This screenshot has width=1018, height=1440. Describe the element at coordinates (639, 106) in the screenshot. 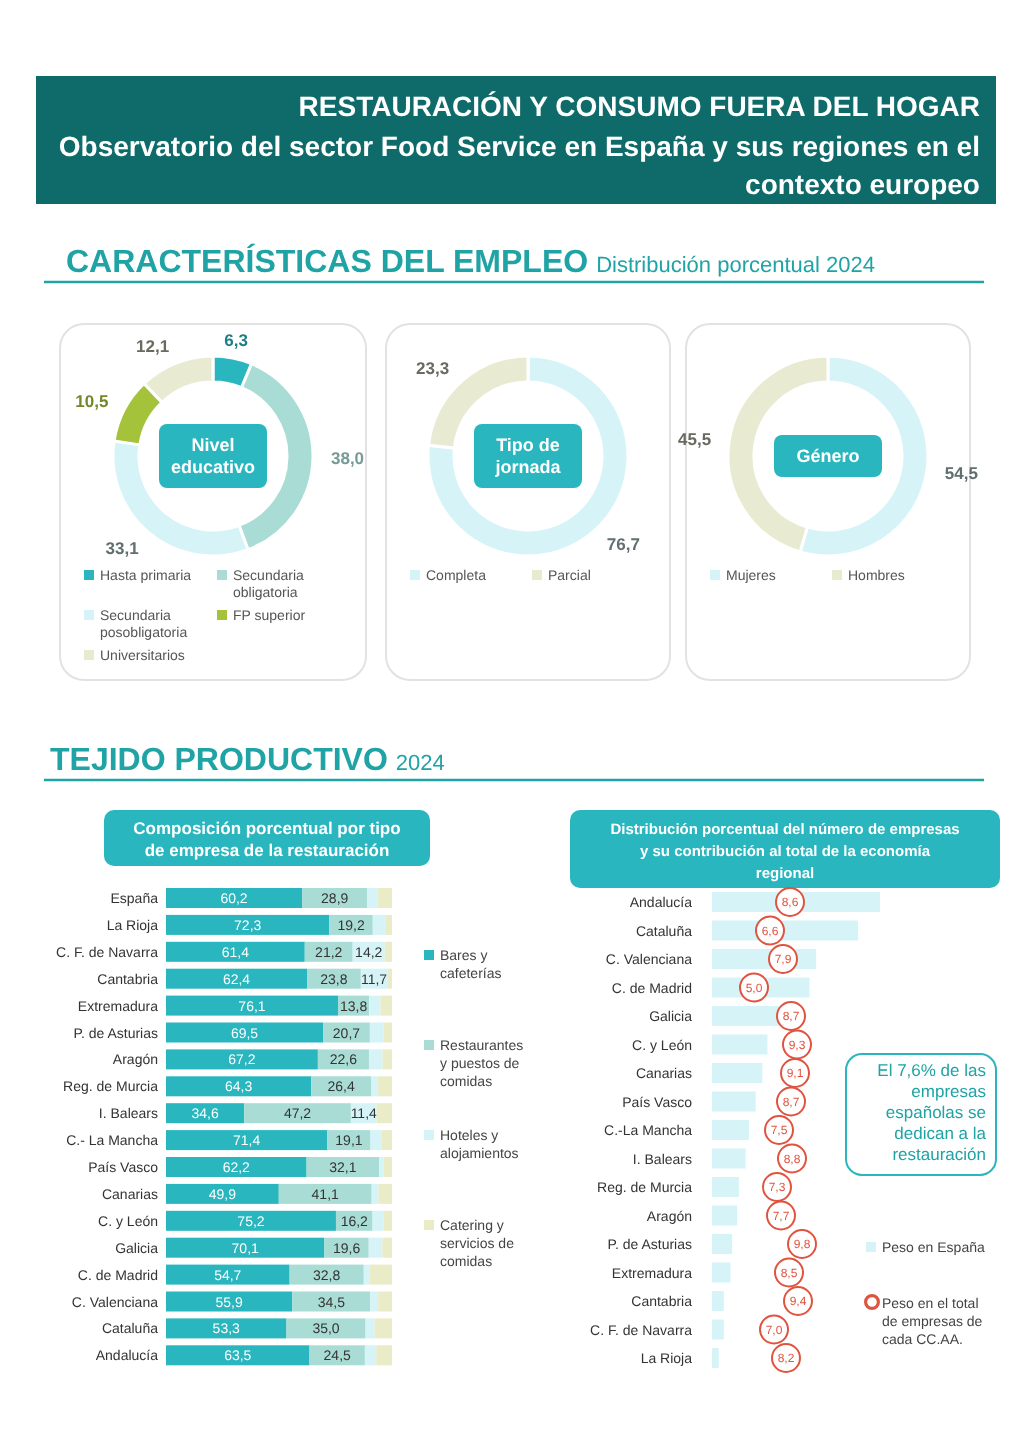

I see `text: RESTAURACIÓN Y CONSUMO FUERA DEL HOGAR` at that location.